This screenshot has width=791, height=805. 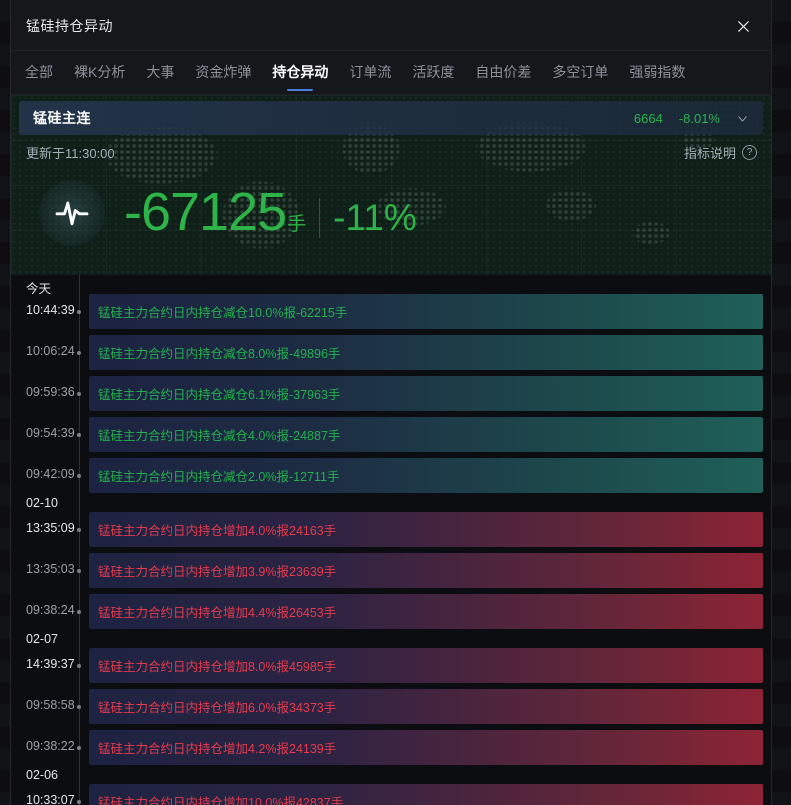 I want to click on tab-1: 裸K分析, so click(x=99, y=72).